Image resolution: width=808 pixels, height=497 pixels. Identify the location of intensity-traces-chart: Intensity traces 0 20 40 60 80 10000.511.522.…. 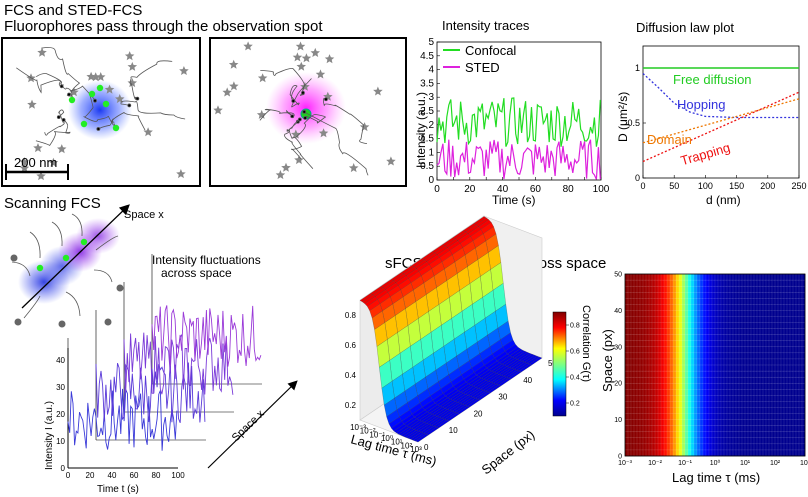
(512, 112).